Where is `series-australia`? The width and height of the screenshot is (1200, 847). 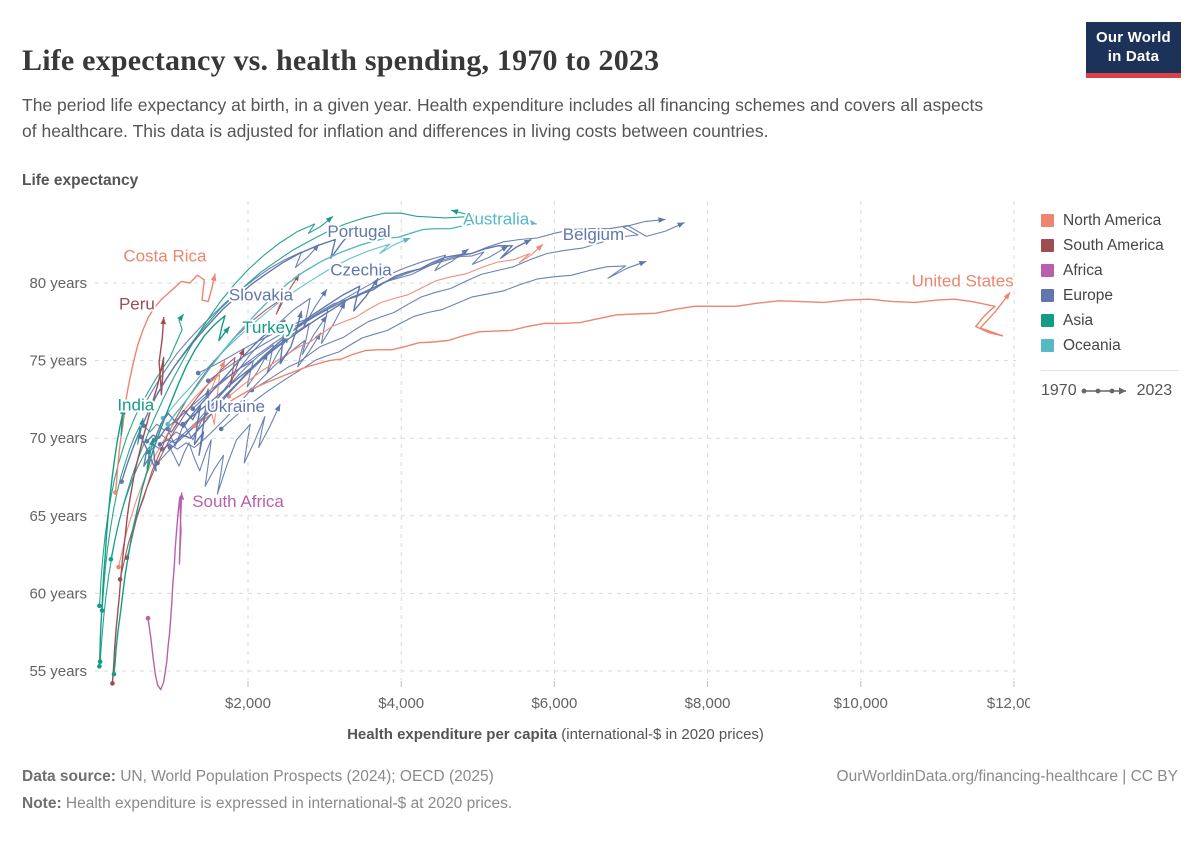
series-australia is located at coordinates (351, 320).